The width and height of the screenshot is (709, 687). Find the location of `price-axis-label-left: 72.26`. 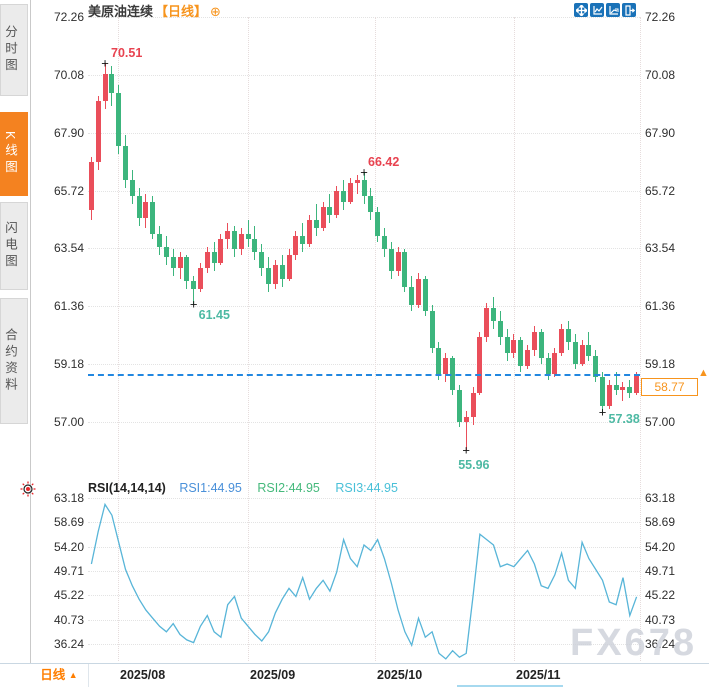

price-axis-label-left: 72.26 is located at coordinates (68, 17).